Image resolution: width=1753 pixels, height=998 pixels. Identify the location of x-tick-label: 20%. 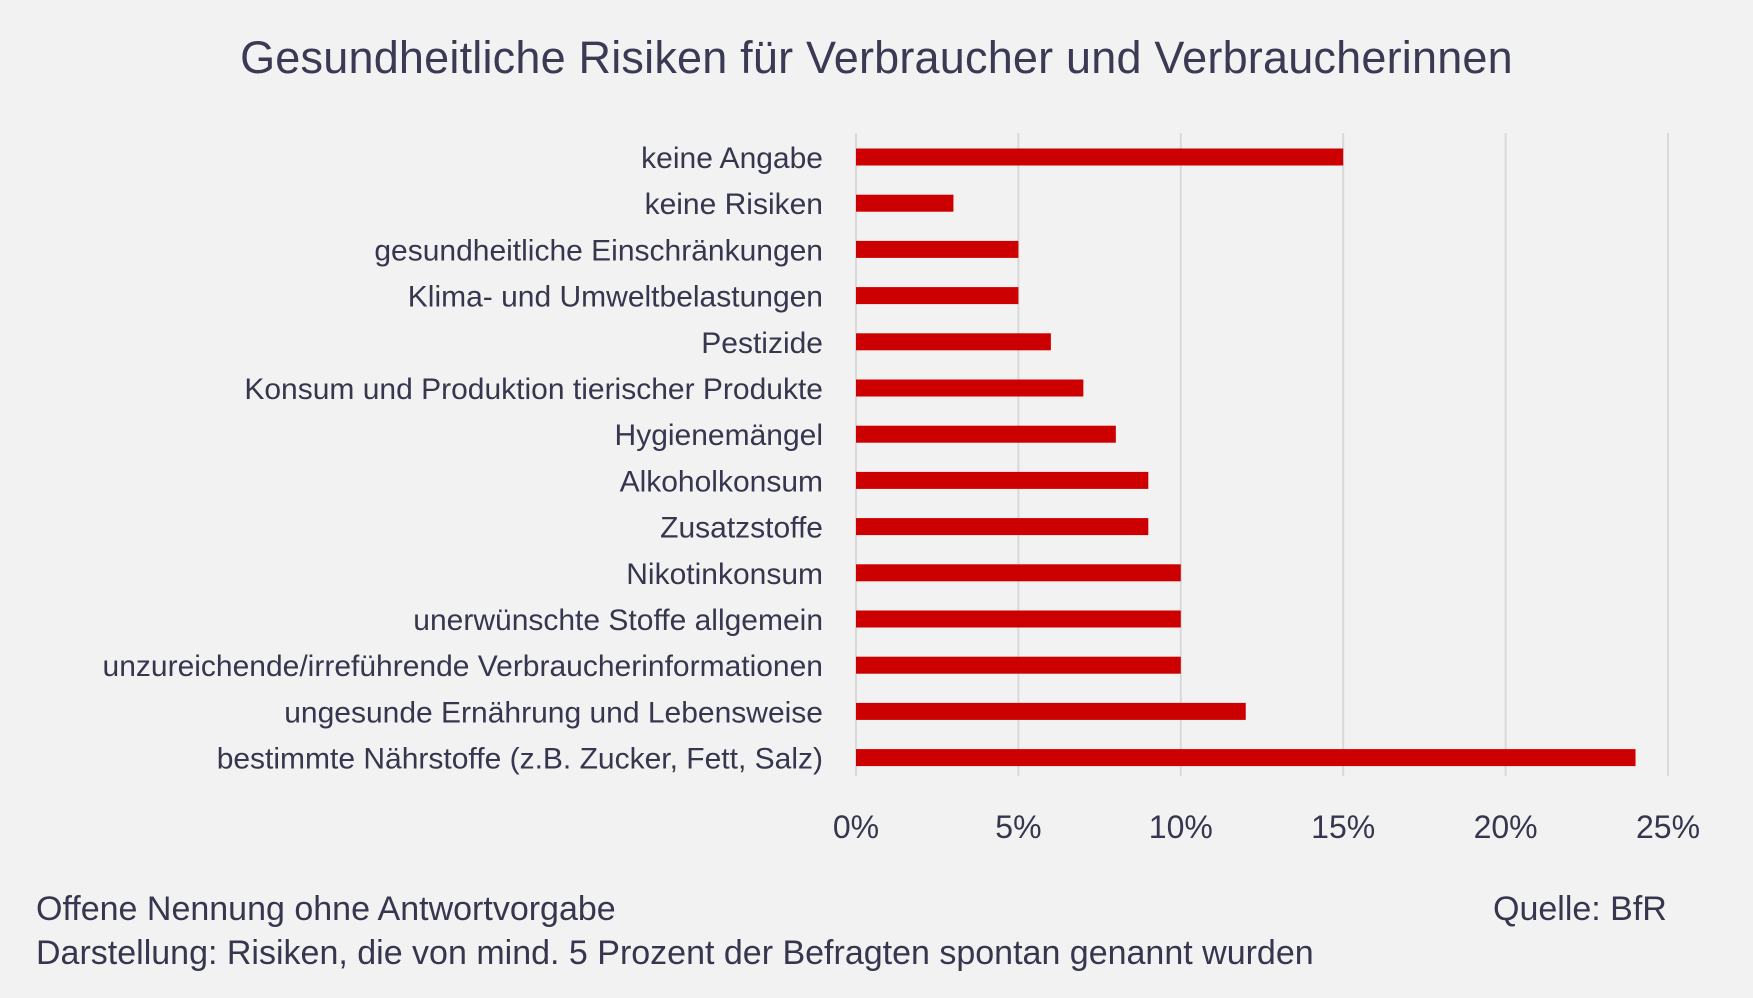
(1506, 827).